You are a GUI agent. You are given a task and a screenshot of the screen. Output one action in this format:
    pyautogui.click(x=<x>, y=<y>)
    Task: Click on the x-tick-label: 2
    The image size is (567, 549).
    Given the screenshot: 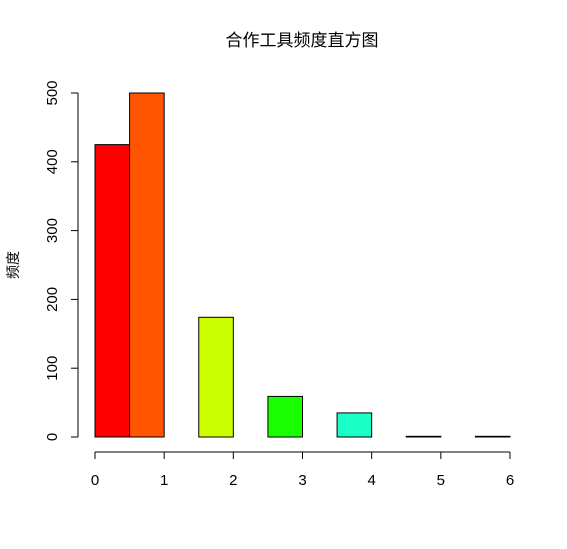 What is the action you would take?
    pyautogui.click(x=233, y=480)
    